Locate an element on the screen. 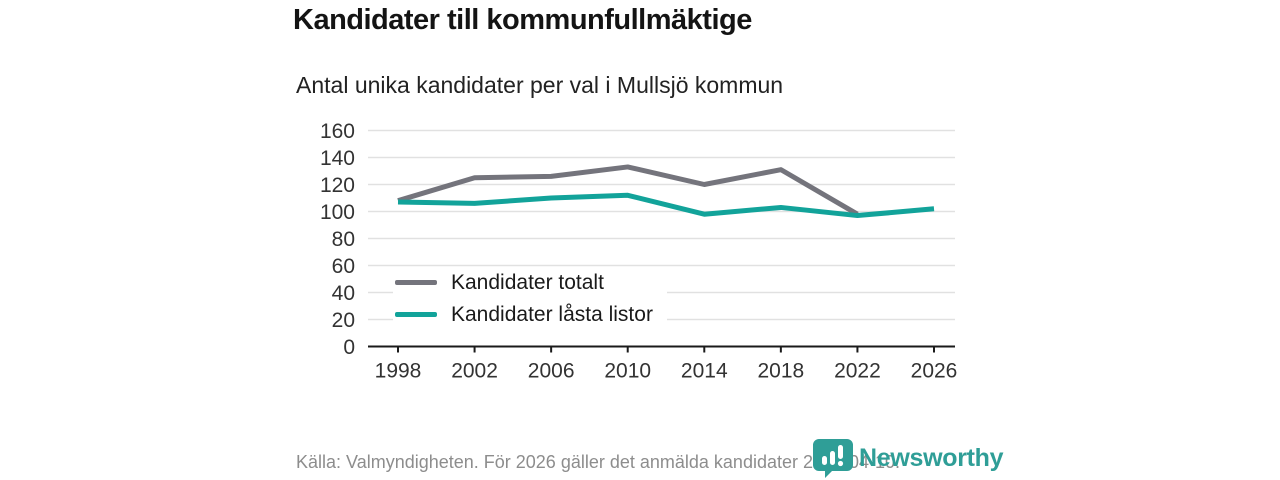  page-title: Kandidater till kommunfullmäktige is located at coordinates (522, 20).